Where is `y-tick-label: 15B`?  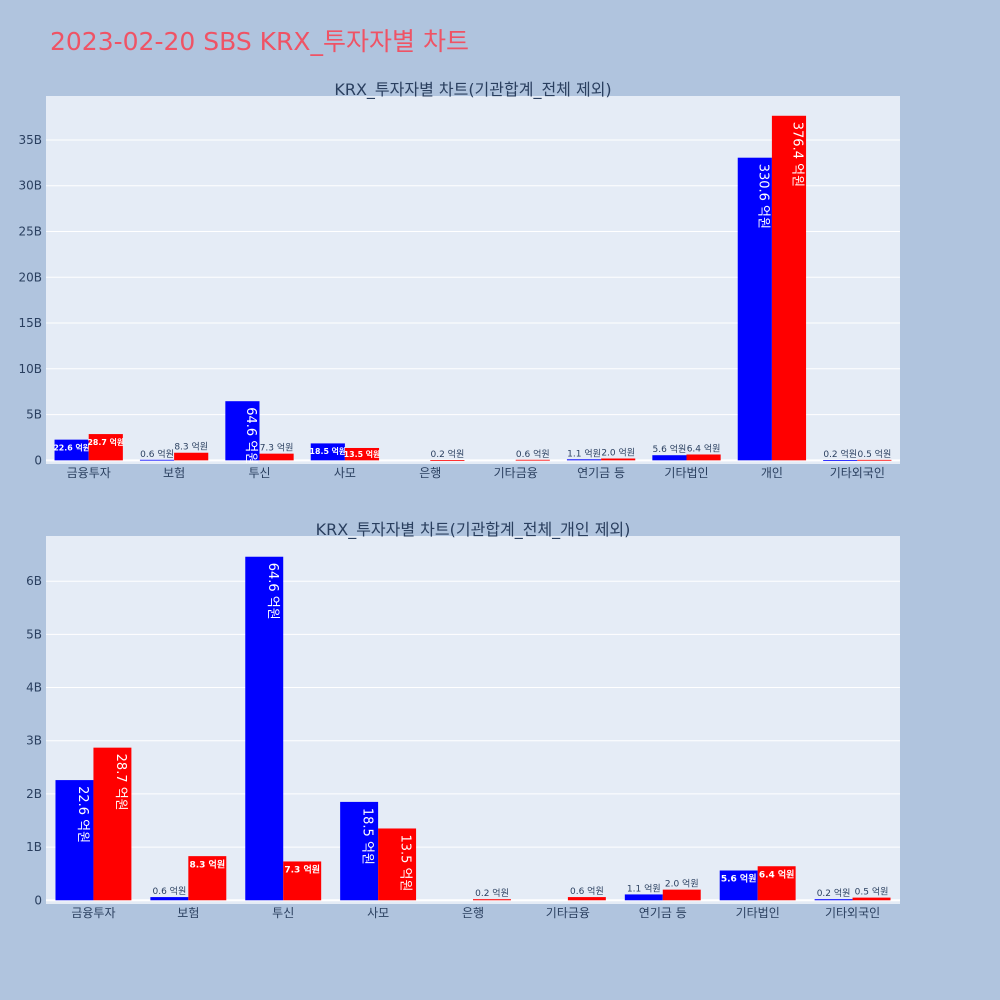 y-tick-label: 15B is located at coordinates (30, 323).